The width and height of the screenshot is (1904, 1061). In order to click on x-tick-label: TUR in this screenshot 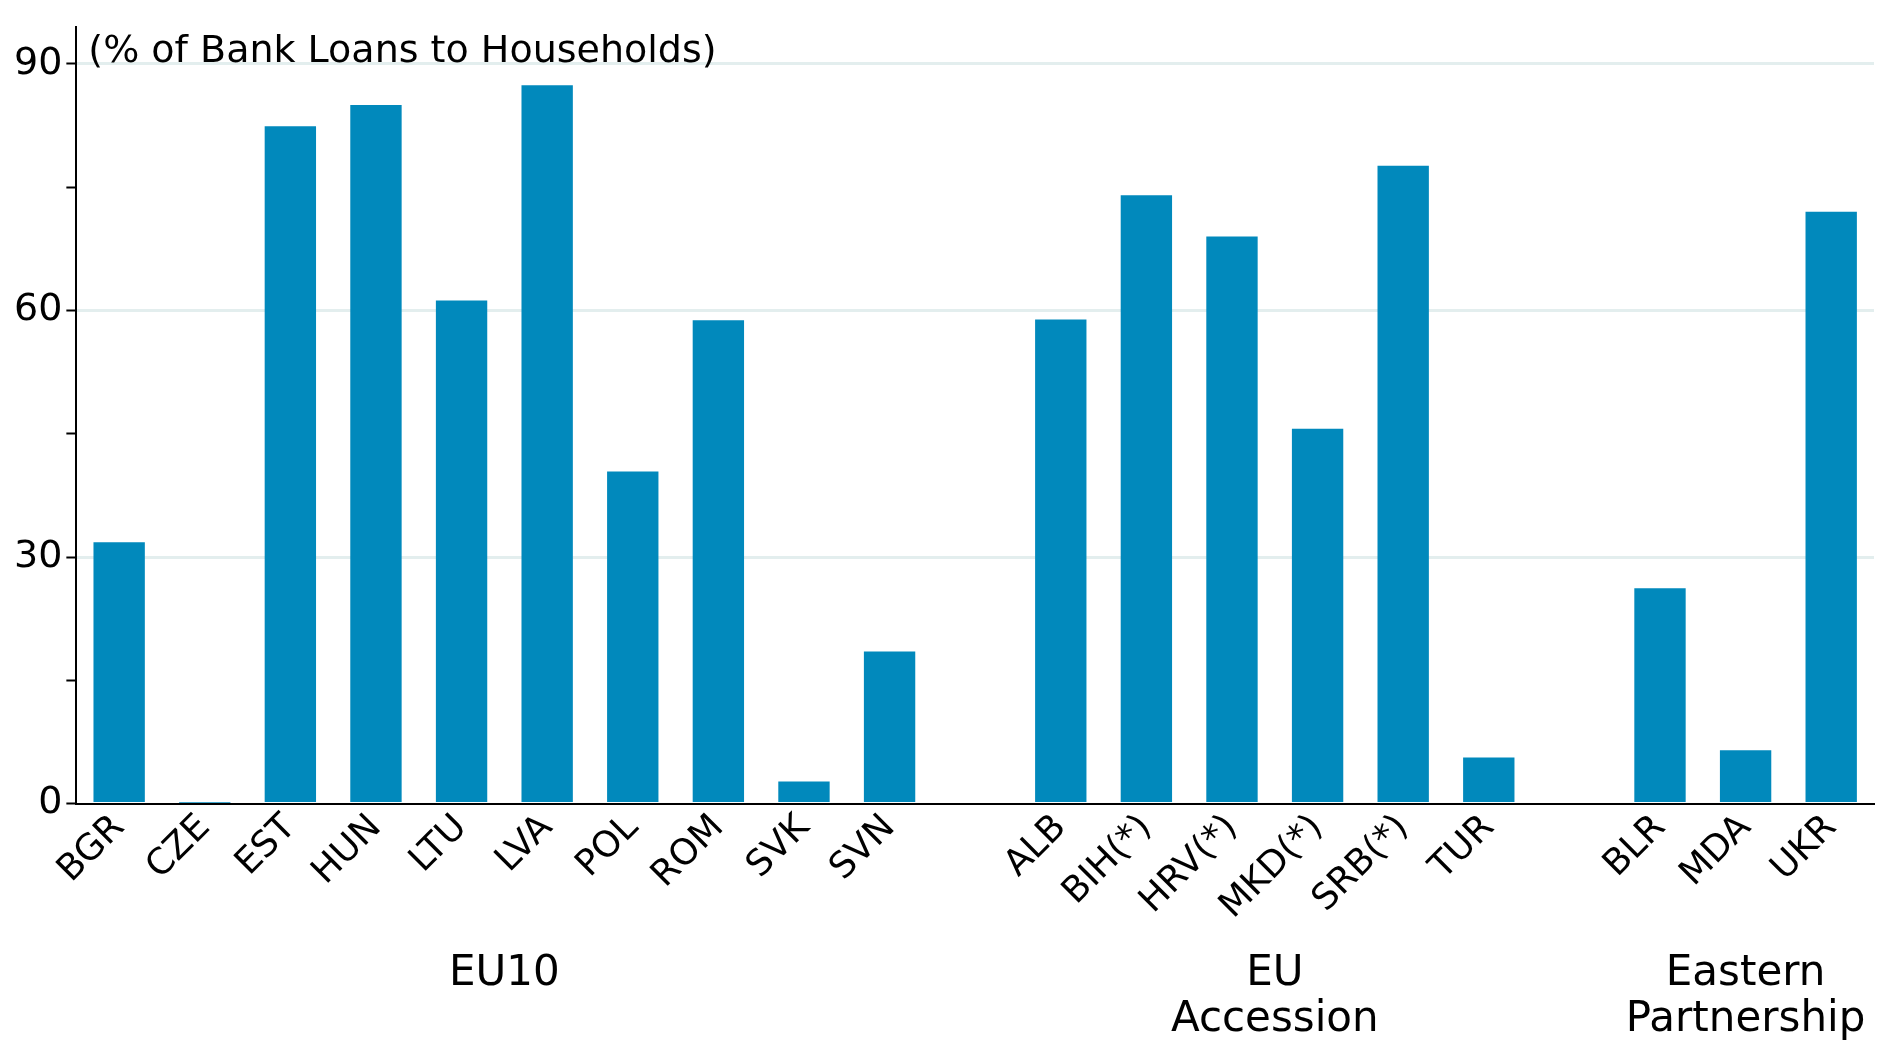, I will do `click(1460, 846)`.